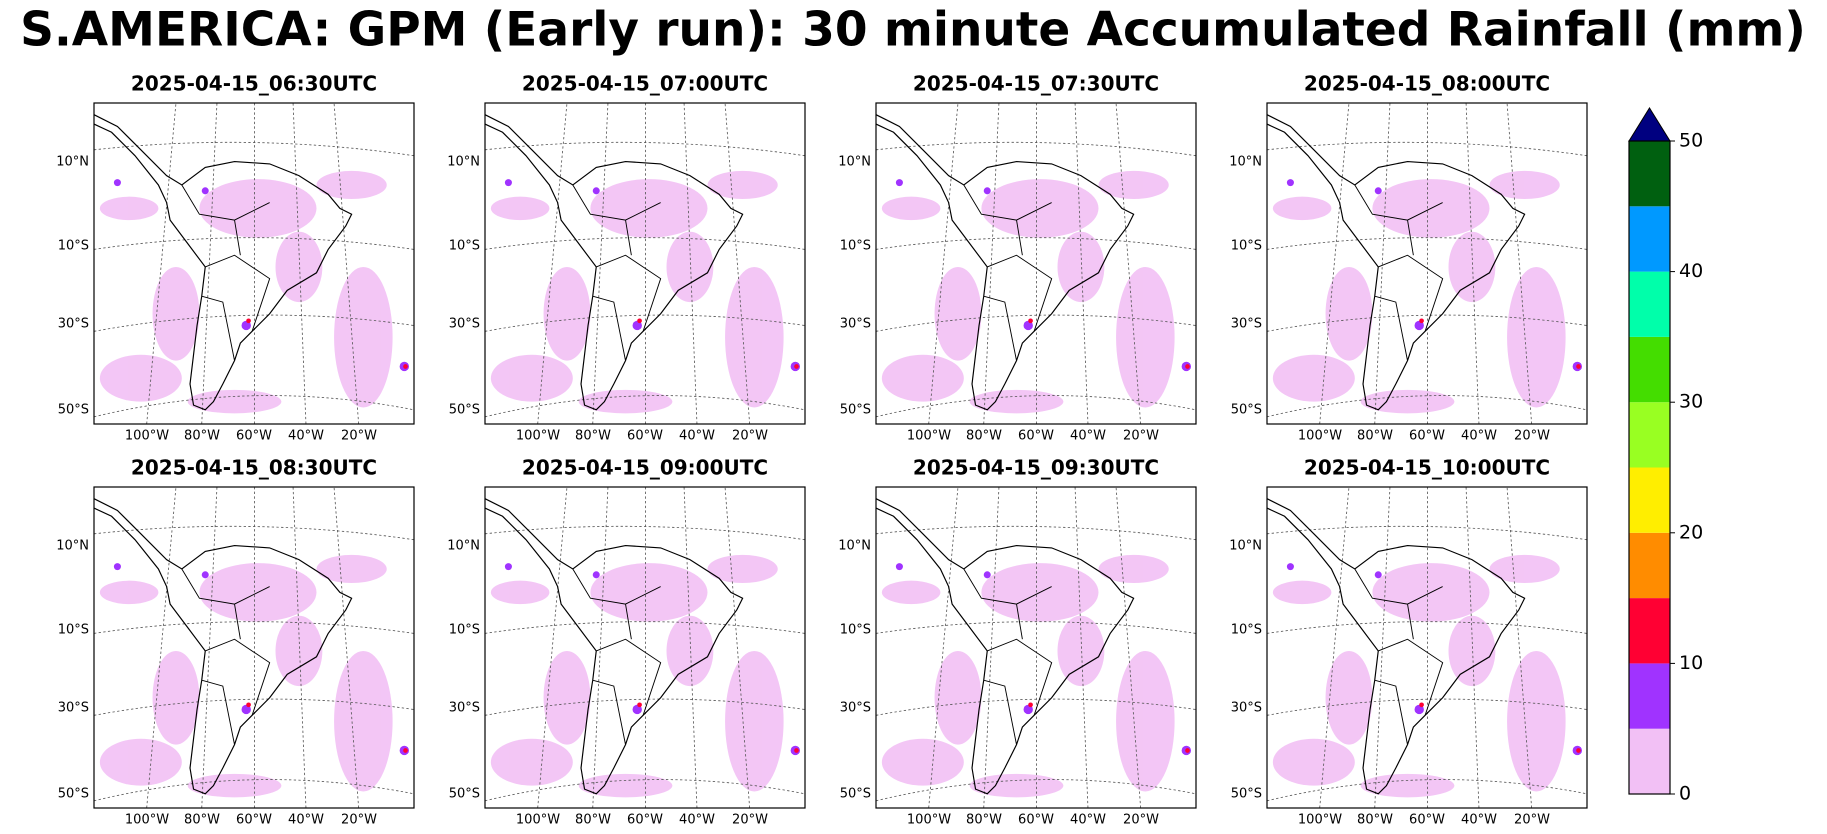  I want to click on colorbar-tick-label: 0, so click(1685, 794).